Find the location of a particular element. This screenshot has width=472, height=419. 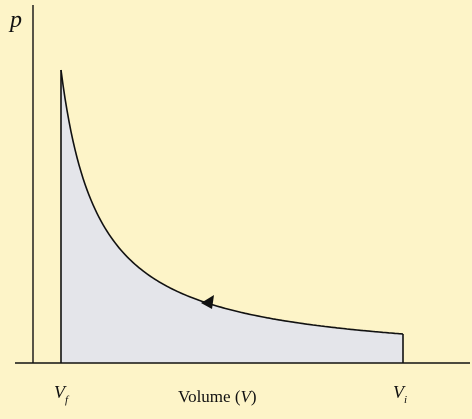

direction-arrow is located at coordinates (207, 302).